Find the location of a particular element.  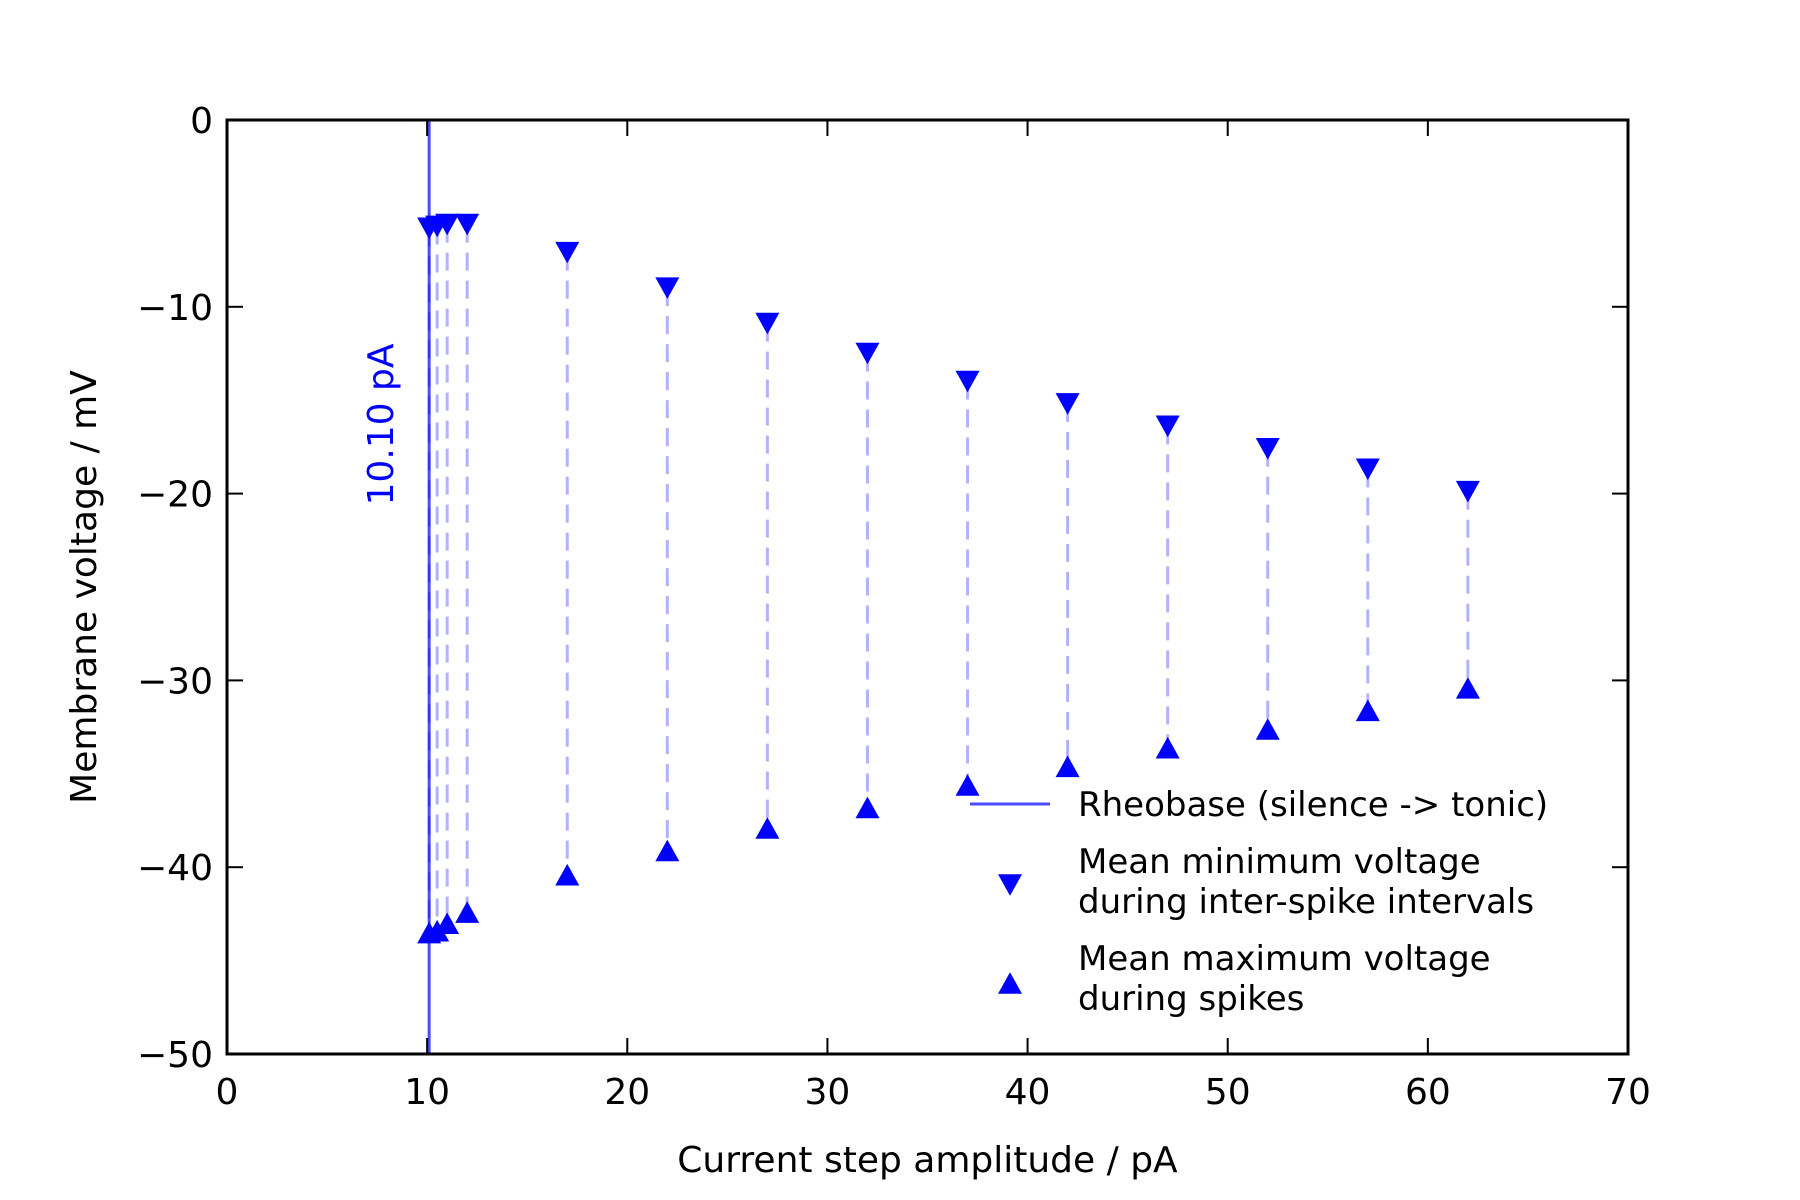

rheobase-annotation: 10.10 pA is located at coordinates (381, 424).